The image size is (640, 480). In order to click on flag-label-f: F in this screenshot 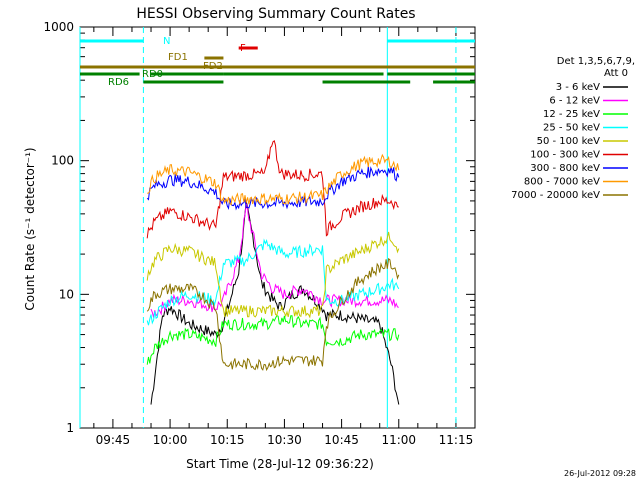, I will do `click(243, 48)`.